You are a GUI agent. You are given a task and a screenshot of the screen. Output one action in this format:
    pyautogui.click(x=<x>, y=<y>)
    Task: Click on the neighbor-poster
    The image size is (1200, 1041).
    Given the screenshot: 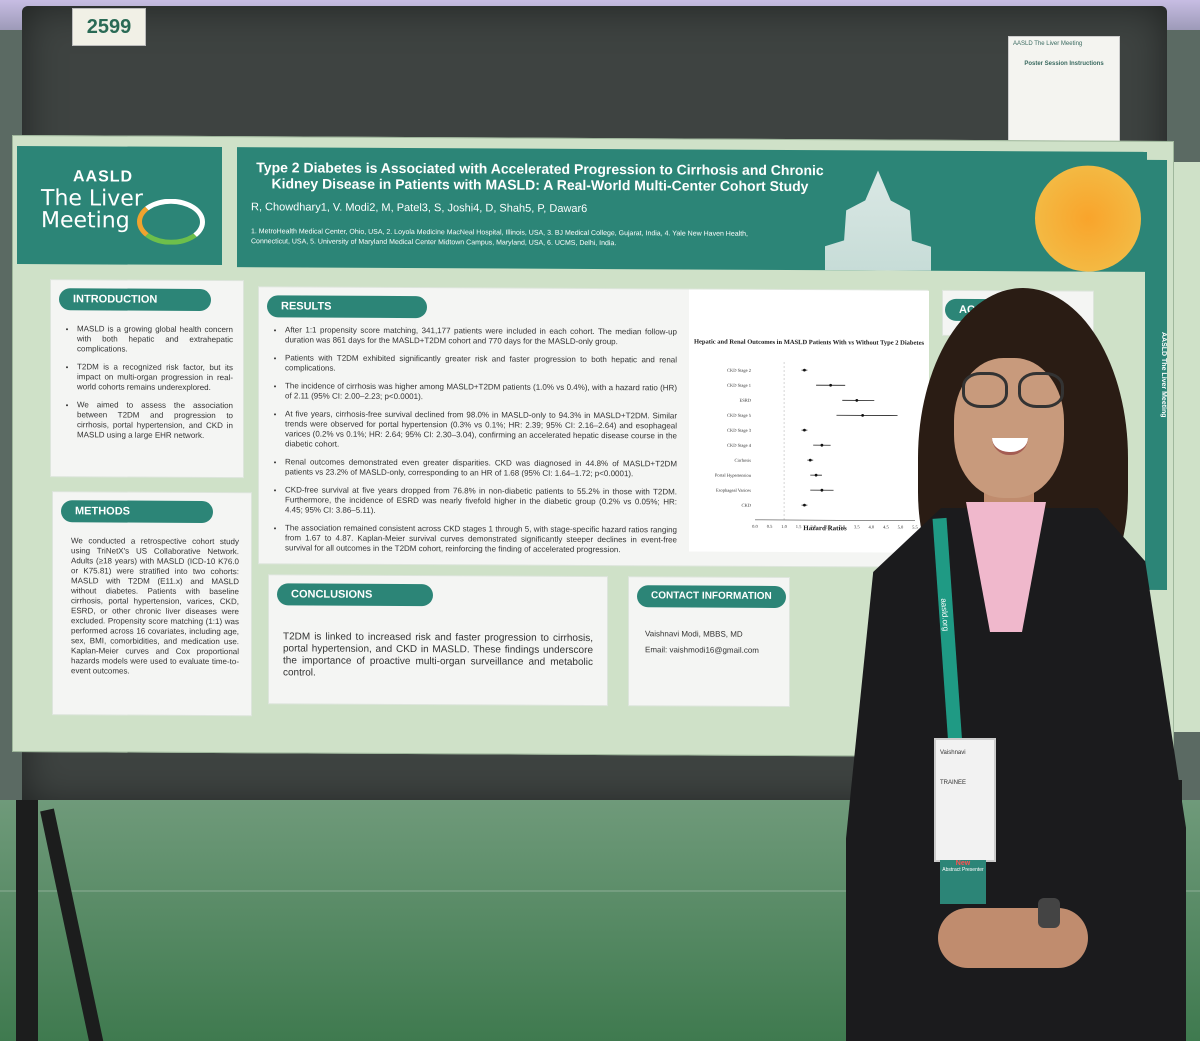 What is the action you would take?
    pyautogui.click(x=1186, y=447)
    